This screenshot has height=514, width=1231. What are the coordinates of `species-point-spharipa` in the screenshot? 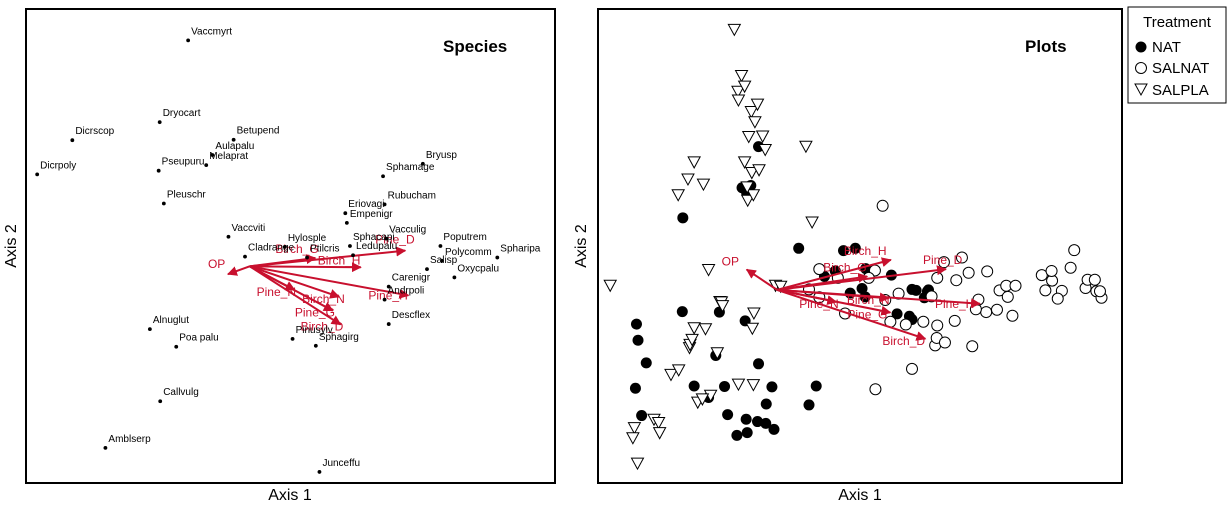 It's located at (497, 257).